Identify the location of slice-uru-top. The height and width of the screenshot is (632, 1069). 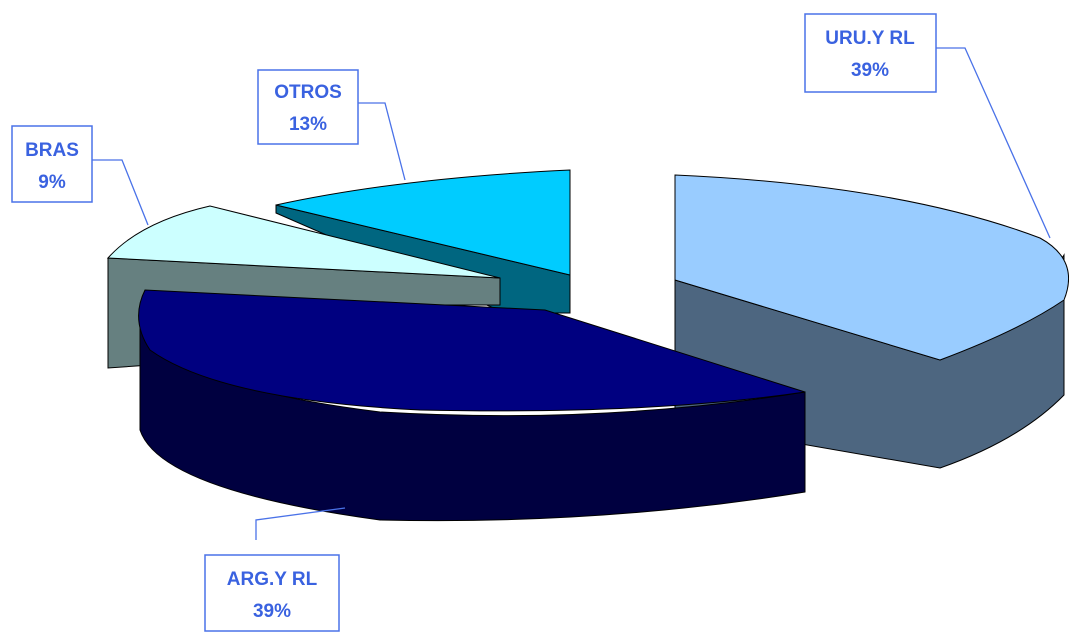
(871, 267).